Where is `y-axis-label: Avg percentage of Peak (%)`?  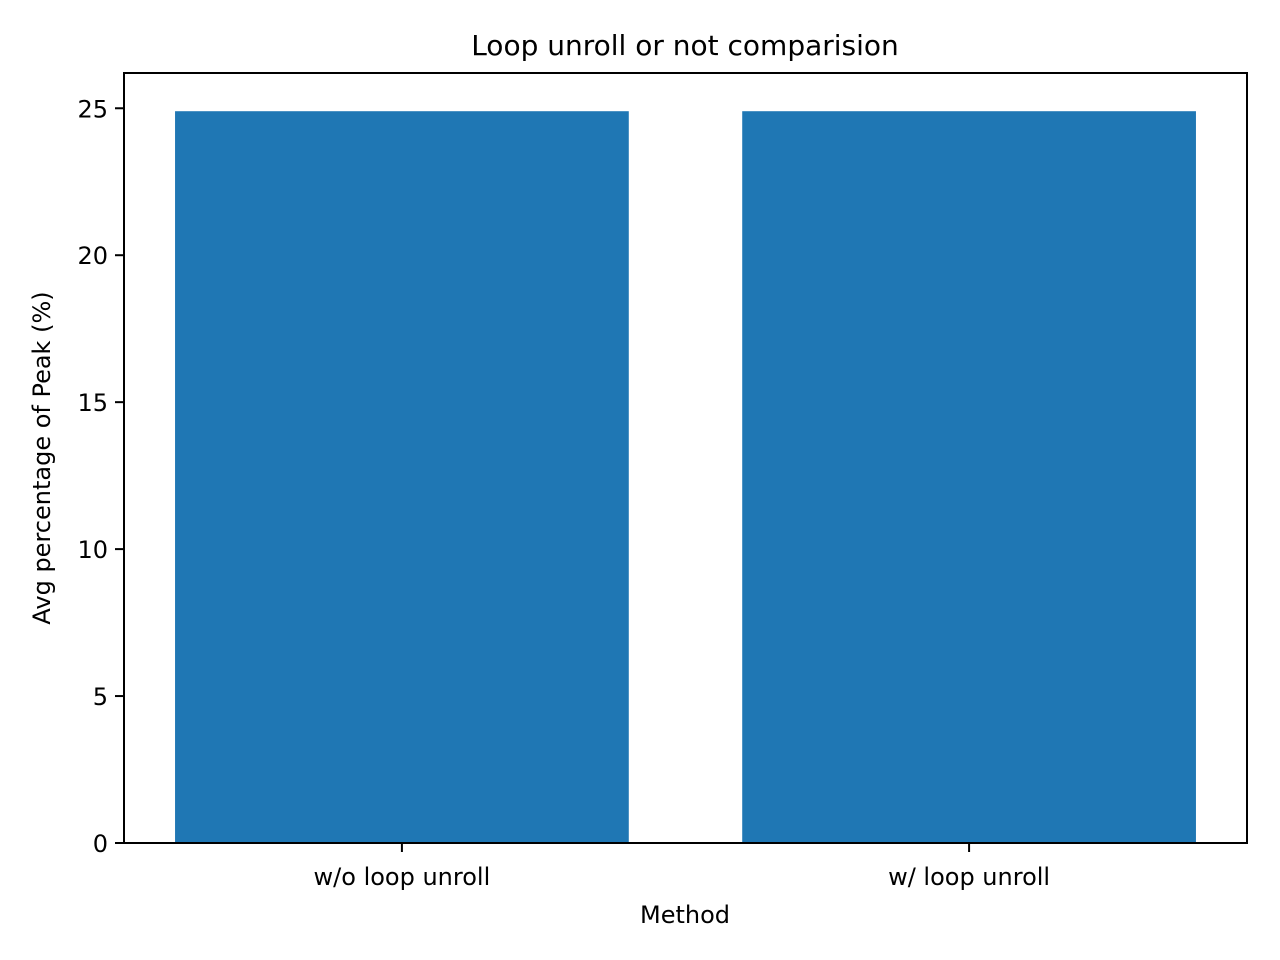
y-axis-label: Avg percentage of Peak (%) is located at coordinates (42, 457).